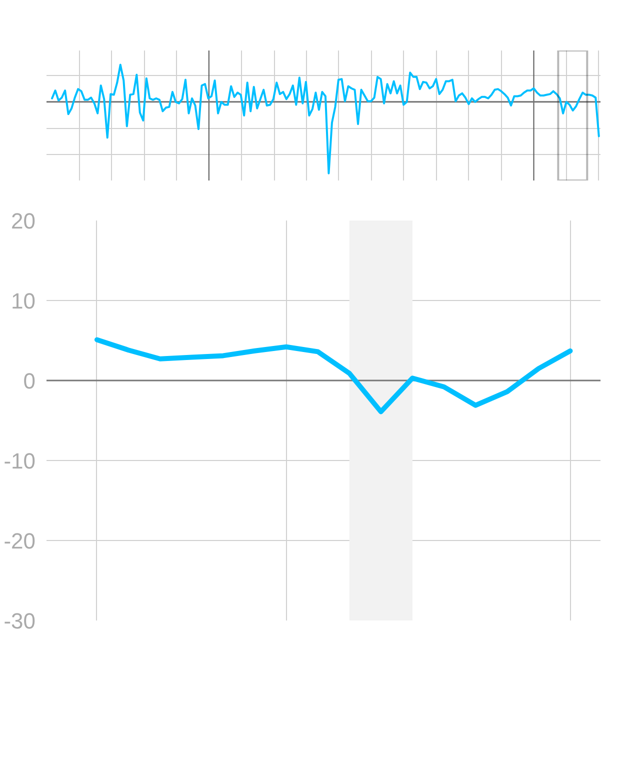 Image resolution: width=640 pixels, height=768 pixels. Describe the element at coordinates (23, 221) in the screenshot. I see `y-tick-label: 20` at that location.